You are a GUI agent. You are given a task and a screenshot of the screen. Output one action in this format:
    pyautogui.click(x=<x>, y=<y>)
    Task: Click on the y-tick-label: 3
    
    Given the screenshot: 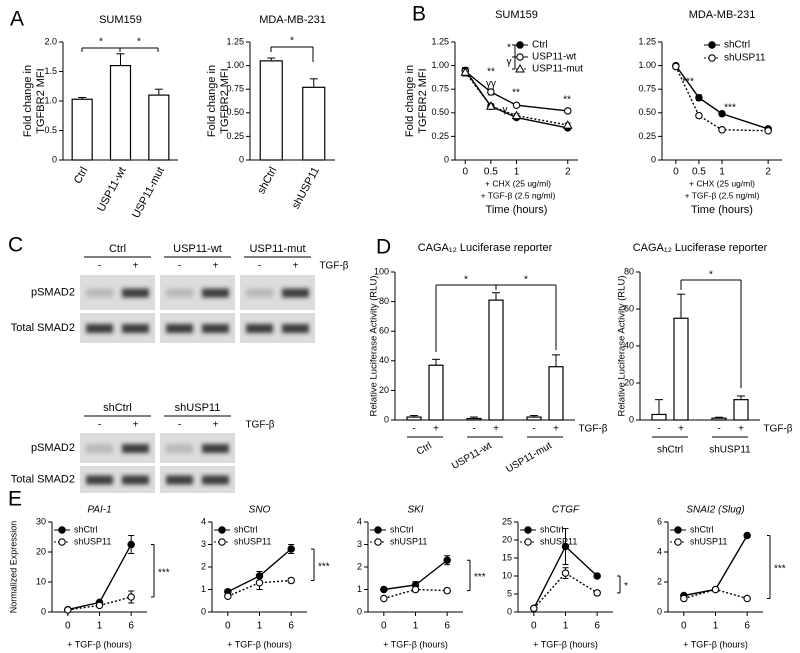 What is the action you would take?
    pyautogui.click(x=359, y=544)
    